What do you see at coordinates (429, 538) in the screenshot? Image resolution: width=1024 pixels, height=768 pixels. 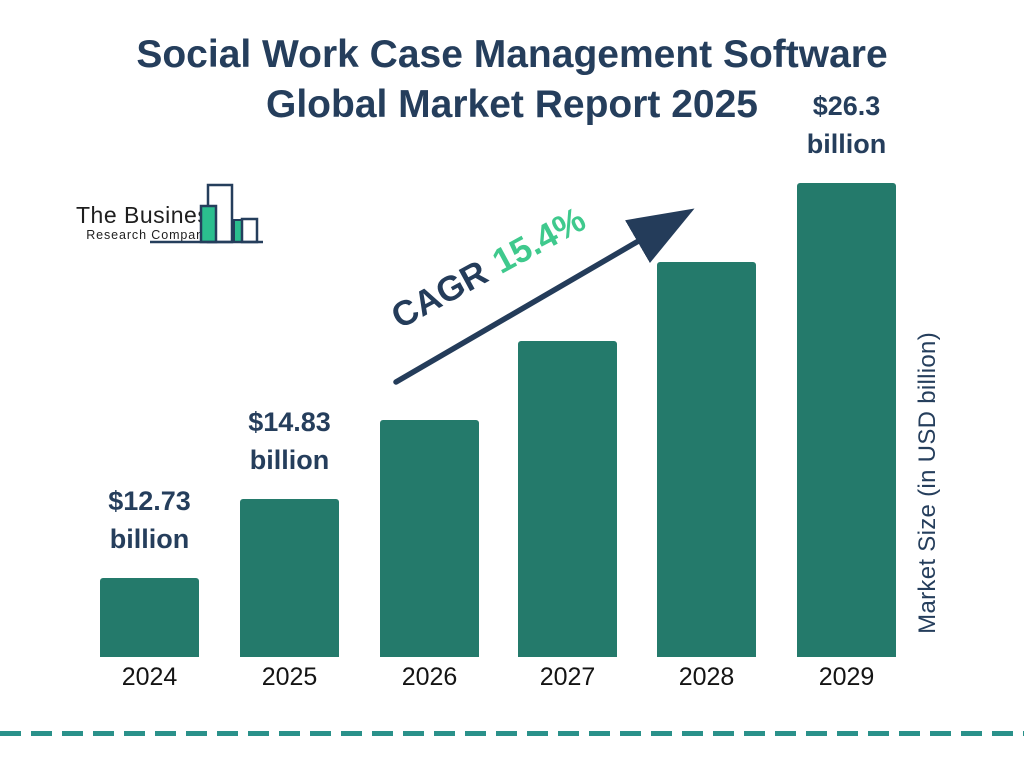 I see `bar-2026` at bounding box center [429, 538].